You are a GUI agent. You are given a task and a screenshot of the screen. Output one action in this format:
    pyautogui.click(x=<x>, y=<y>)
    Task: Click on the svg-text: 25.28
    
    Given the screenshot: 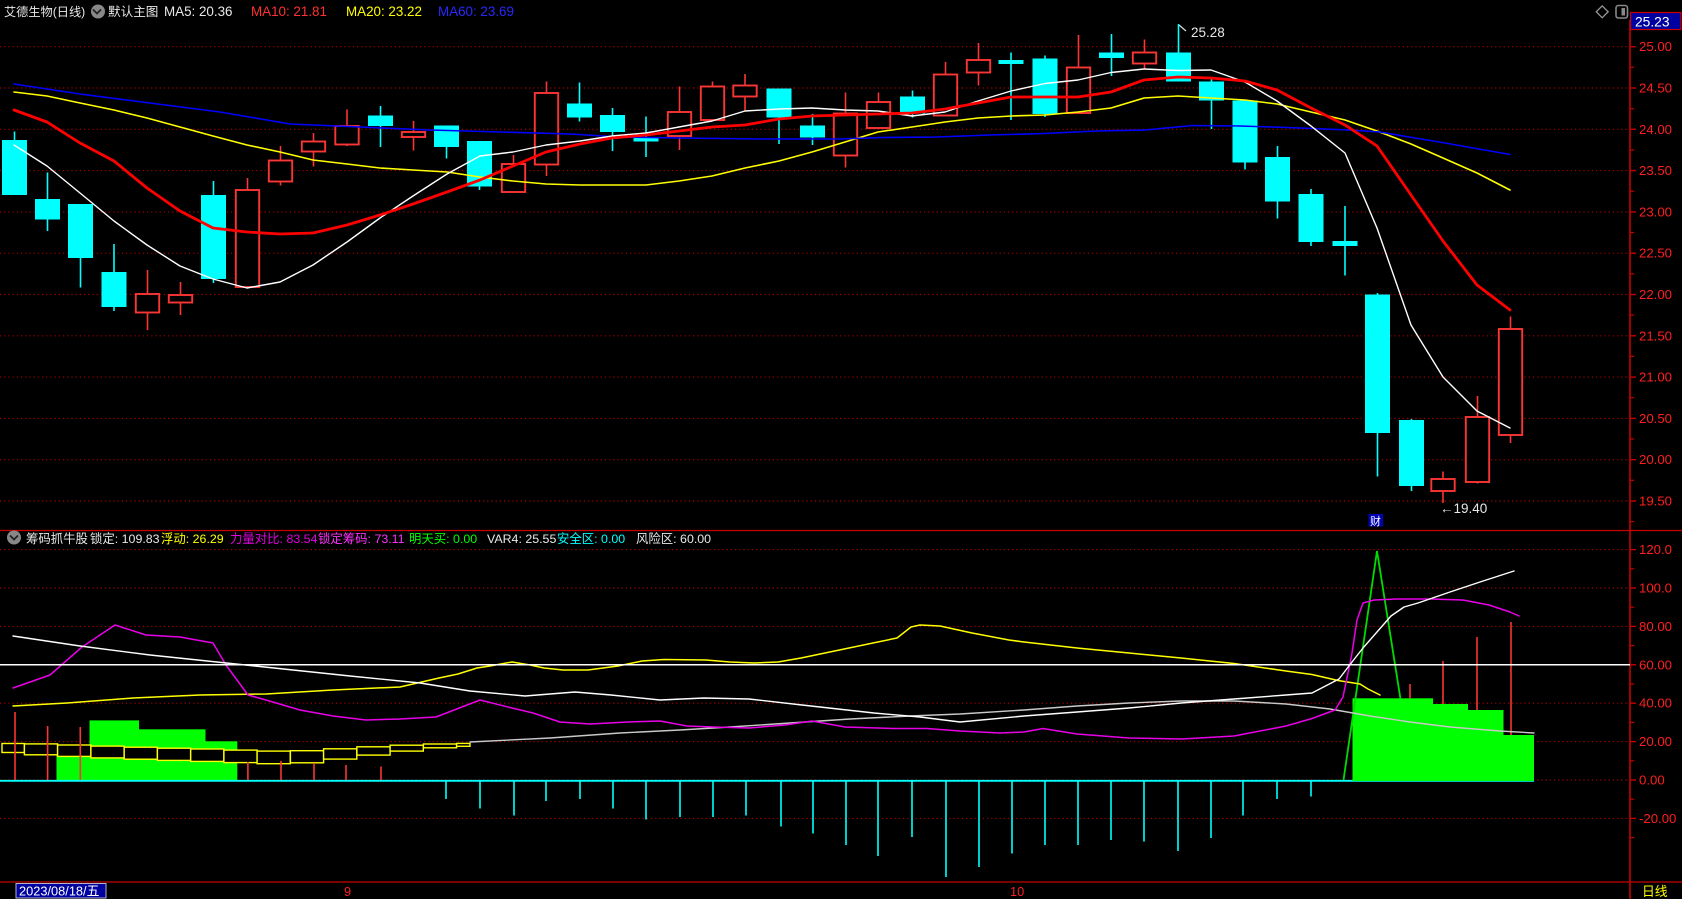 What is the action you would take?
    pyautogui.click(x=1208, y=32)
    